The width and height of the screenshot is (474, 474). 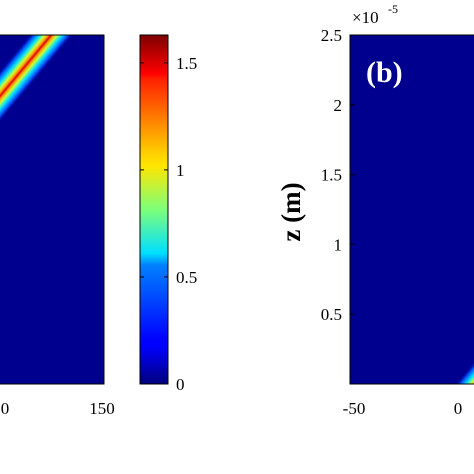 I want to click on colorbar-tick-label: 0.5, so click(x=186, y=277).